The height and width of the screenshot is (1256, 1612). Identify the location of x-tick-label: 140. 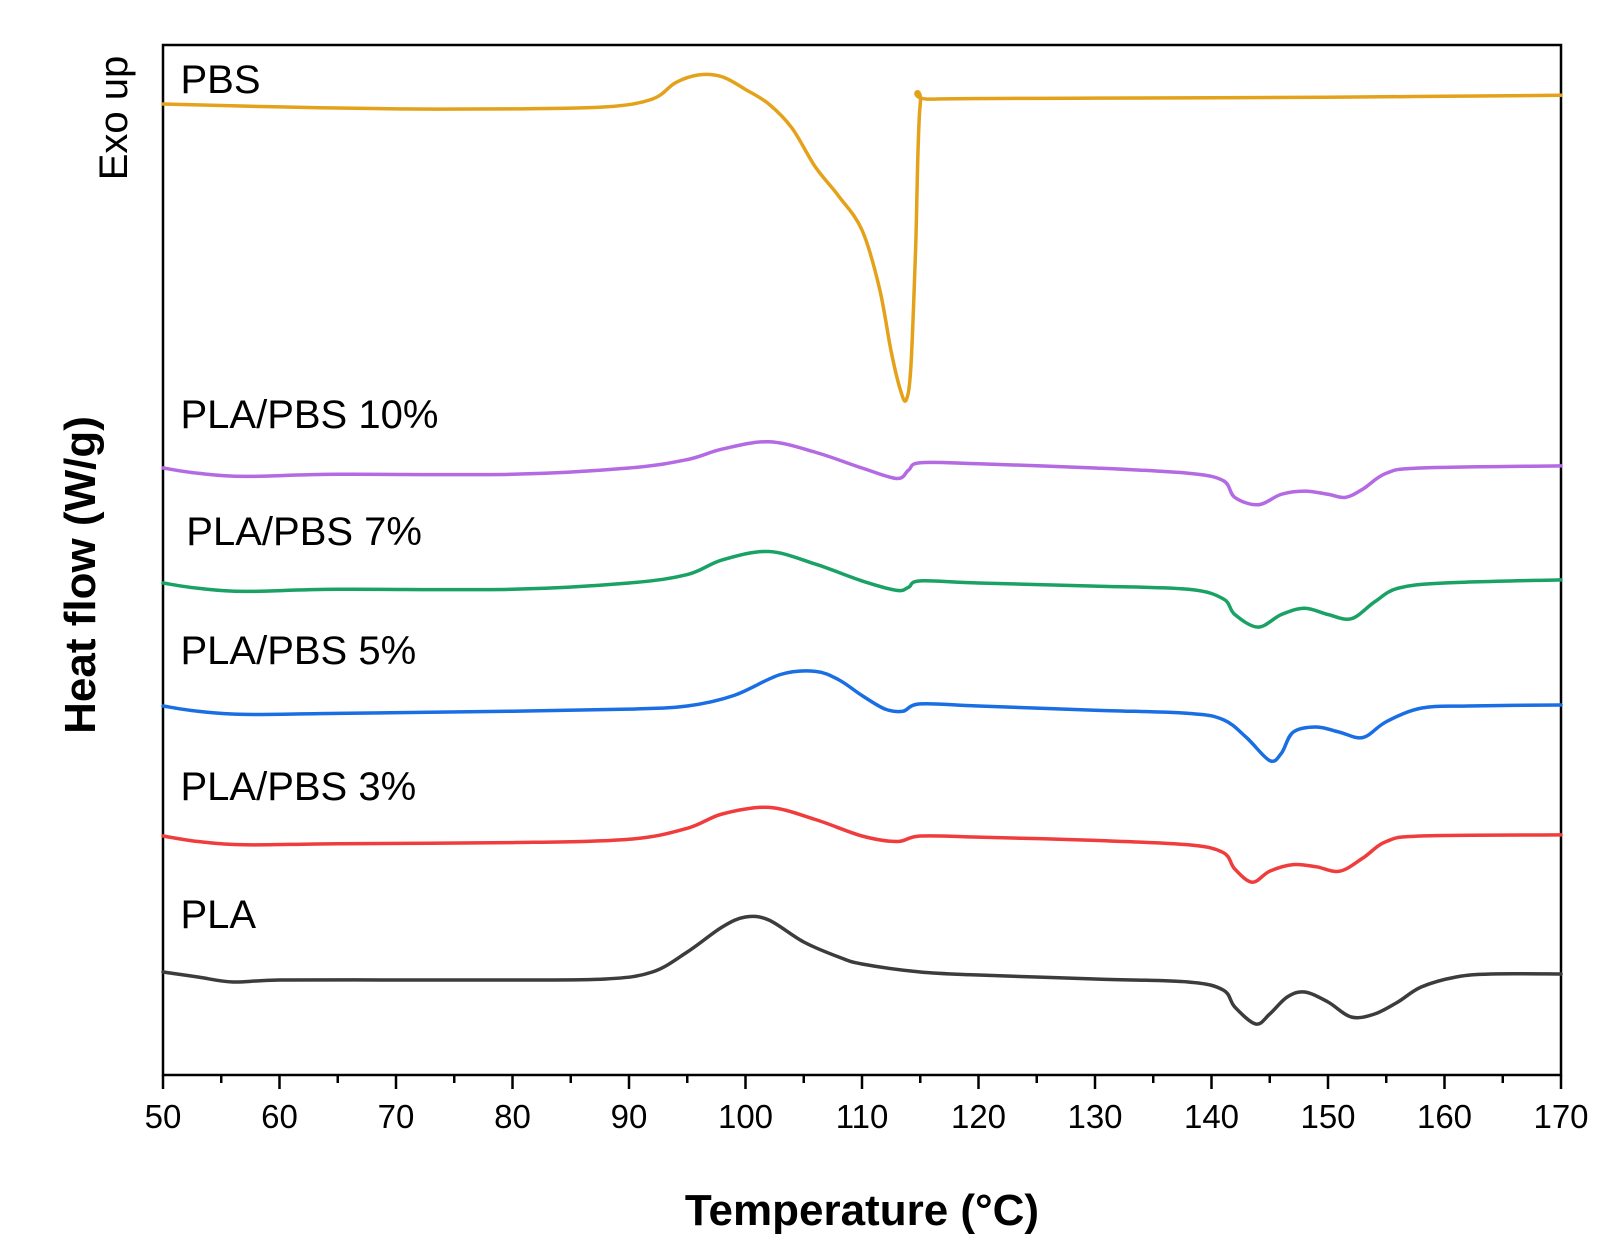
(1211, 1116).